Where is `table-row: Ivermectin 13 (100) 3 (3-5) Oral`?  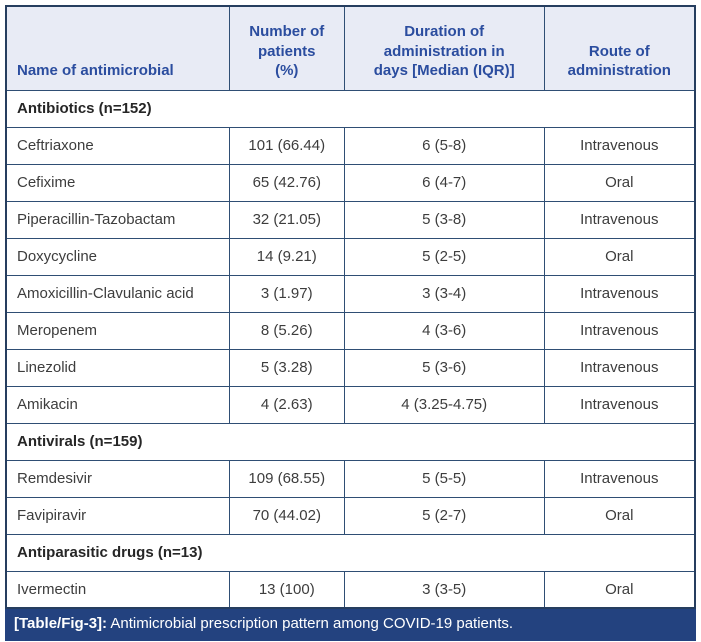 table-row: Ivermectin 13 (100) 3 (3-5) Oral is located at coordinates (350, 589).